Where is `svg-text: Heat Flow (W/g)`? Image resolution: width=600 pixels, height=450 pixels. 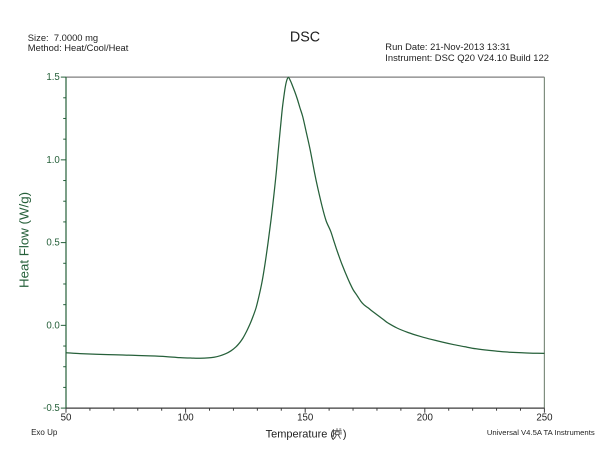
svg-text: Heat Flow (W/g) is located at coordinates (23, 240).